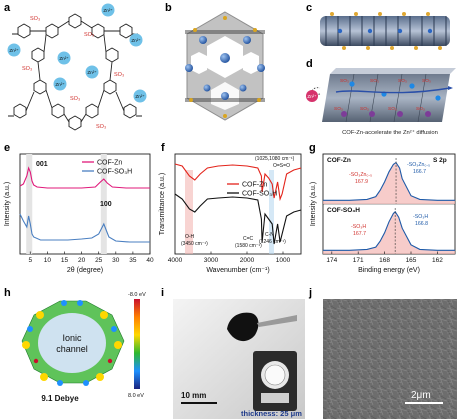  What do you see at coordinates (239, 359) in the screenshot?
I see `film-photograph: 10 mm thickness: 25 μm` at bounding box center [239, 359].